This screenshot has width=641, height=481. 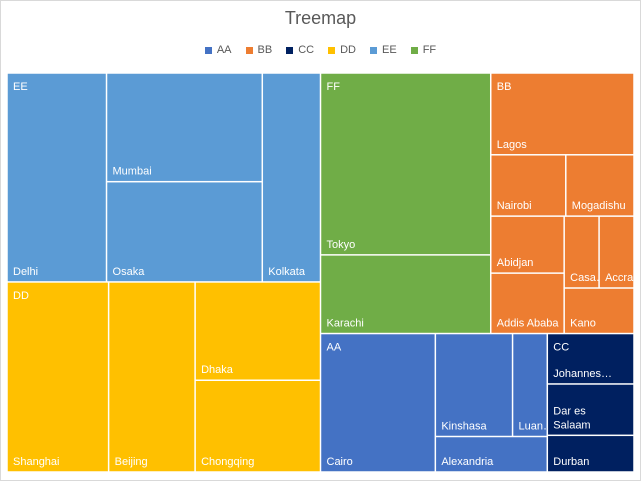 What do you see at coordinates (291, 177) in the screenshot?
I see `tile-kolkata` at bounding box center [291, 177].